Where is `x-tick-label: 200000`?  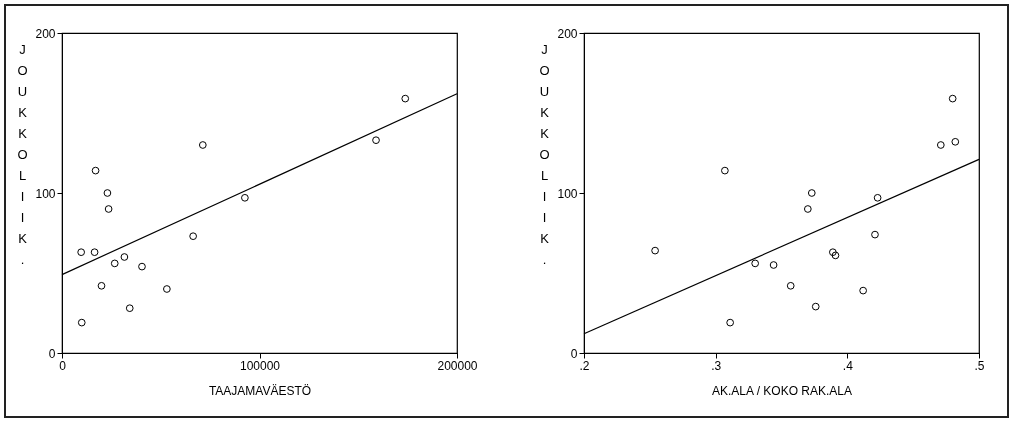
x-tick-label: 200000 is located at coordinates (457, 365).